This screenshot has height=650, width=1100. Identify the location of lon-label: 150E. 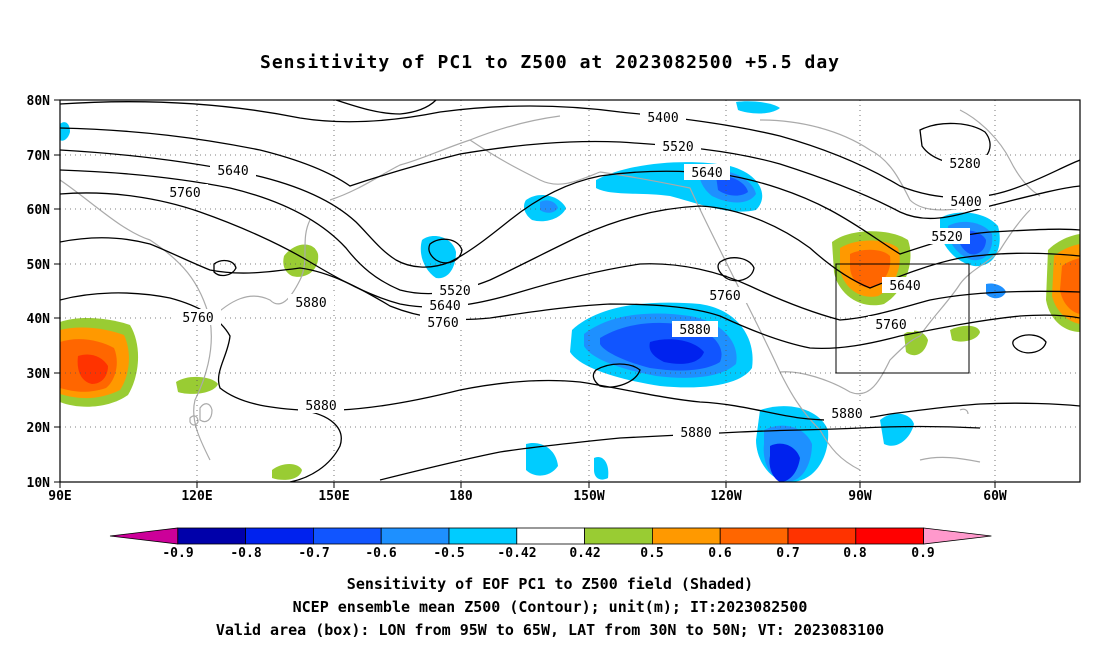
(333, 496).